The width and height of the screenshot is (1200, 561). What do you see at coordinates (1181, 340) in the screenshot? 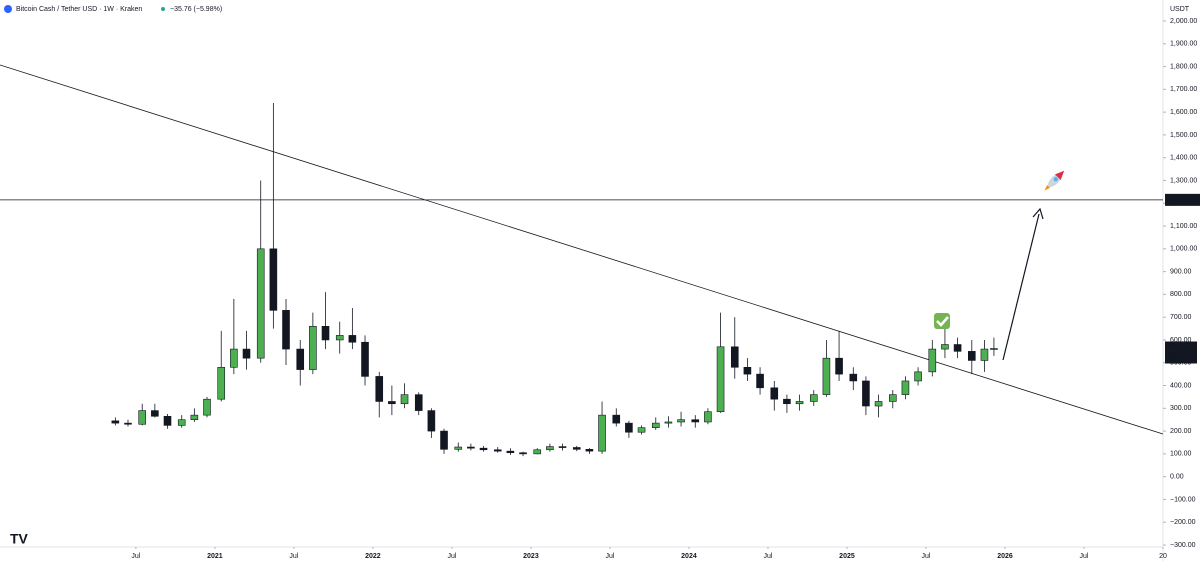
I see `y-tick-label: 600.00` at bounding box center [1181, 340].